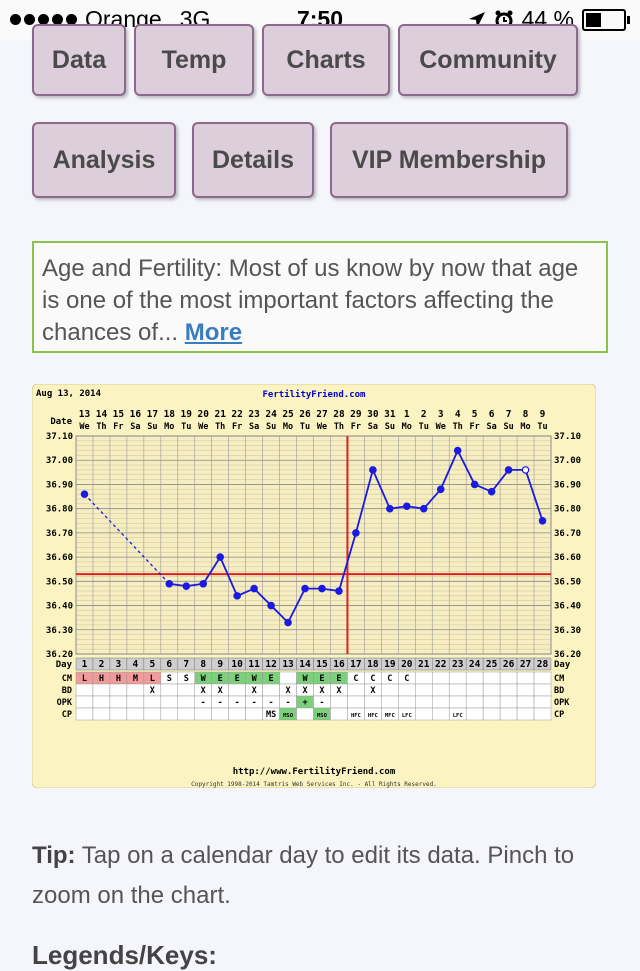  What do you see at coordinates (169, 664) in the screenshot?
I see `day-number: 6` at bounding box center [169, 664].